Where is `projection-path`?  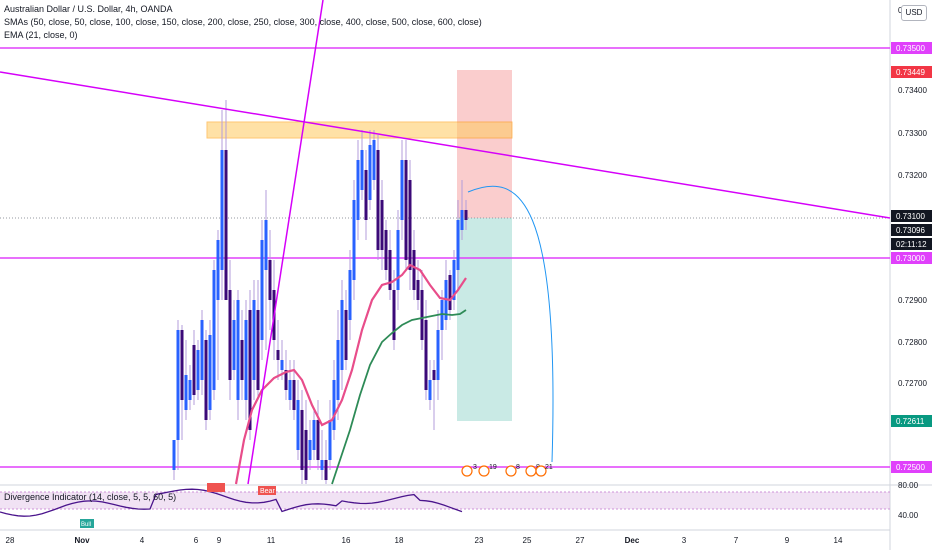 projection-path is located at coordinates (510, 324).